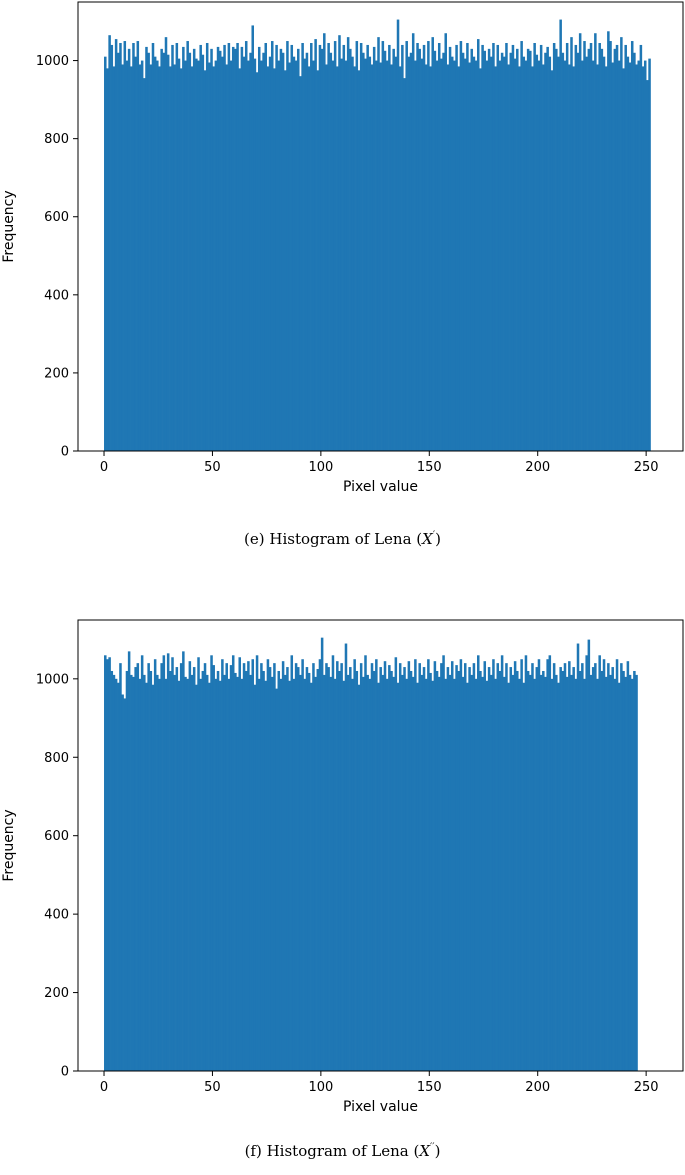  Describe the element at coordinates (56, 373) in the screenshot. I see `chart-e-y-tick-label: 200` at that location.